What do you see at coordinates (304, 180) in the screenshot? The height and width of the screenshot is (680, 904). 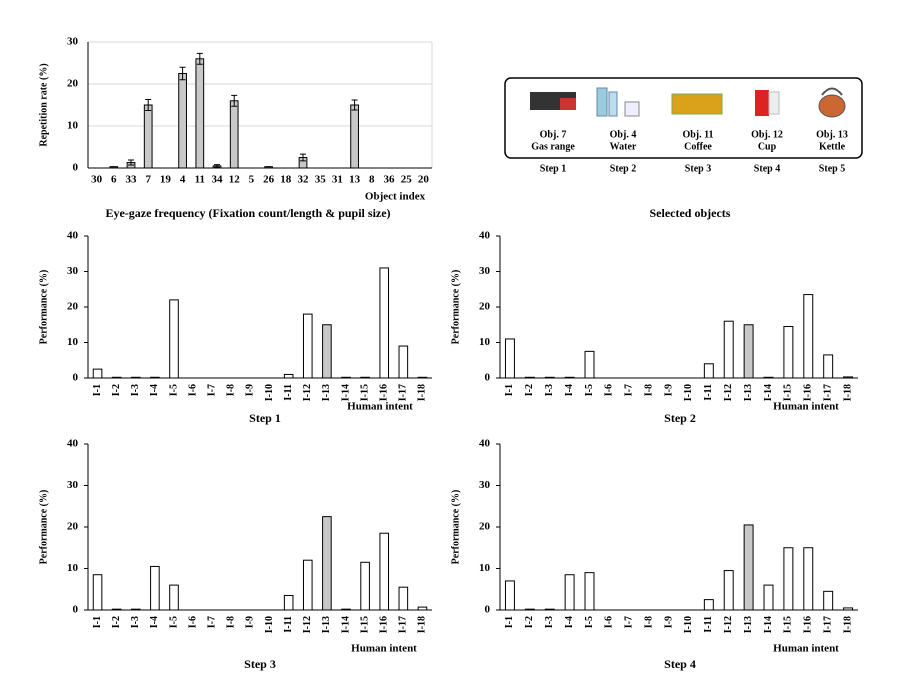 I see `x-tick-label: 32` at bounding box center [304, 180].